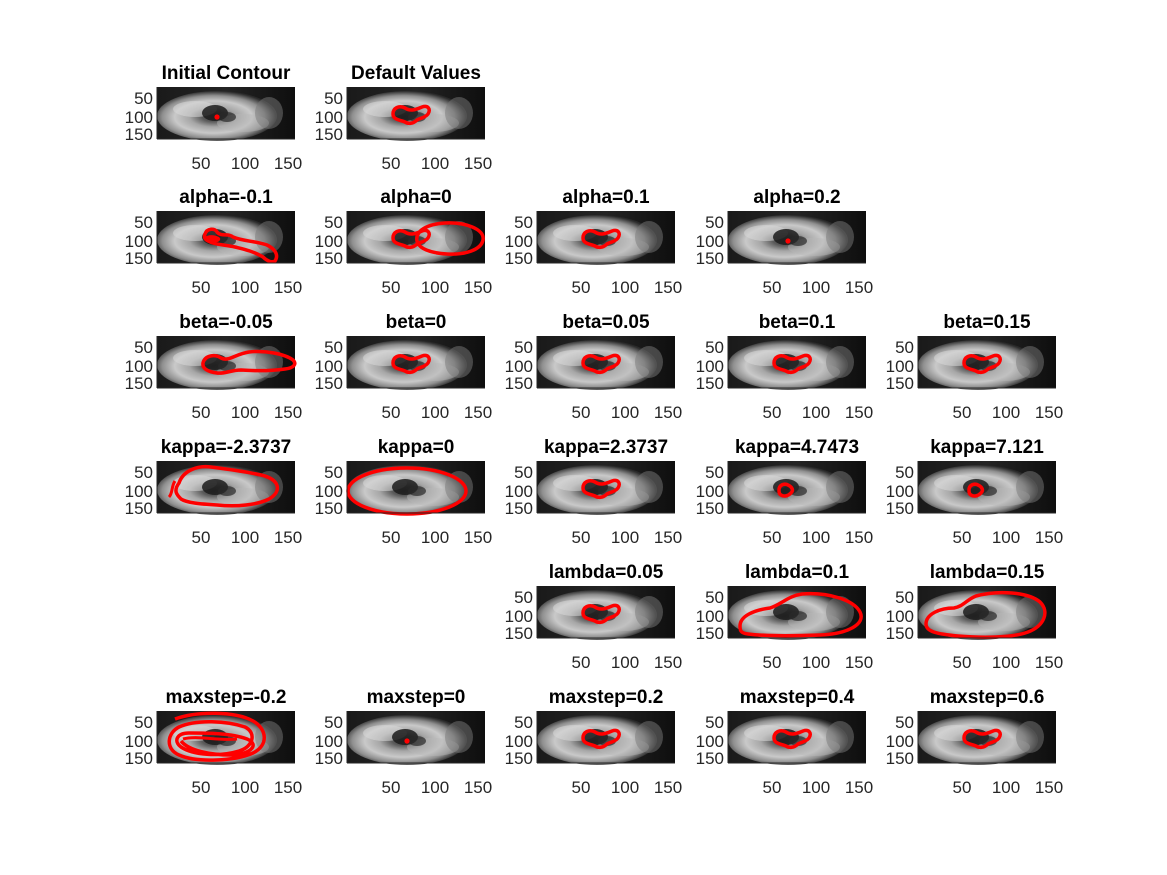 This screenshot has height=875, width=1167. What do you see at coordinates (226, 197) in the screenshot?
I see `panel-title: alpha=-0.1` at bounding box center [226, 197].